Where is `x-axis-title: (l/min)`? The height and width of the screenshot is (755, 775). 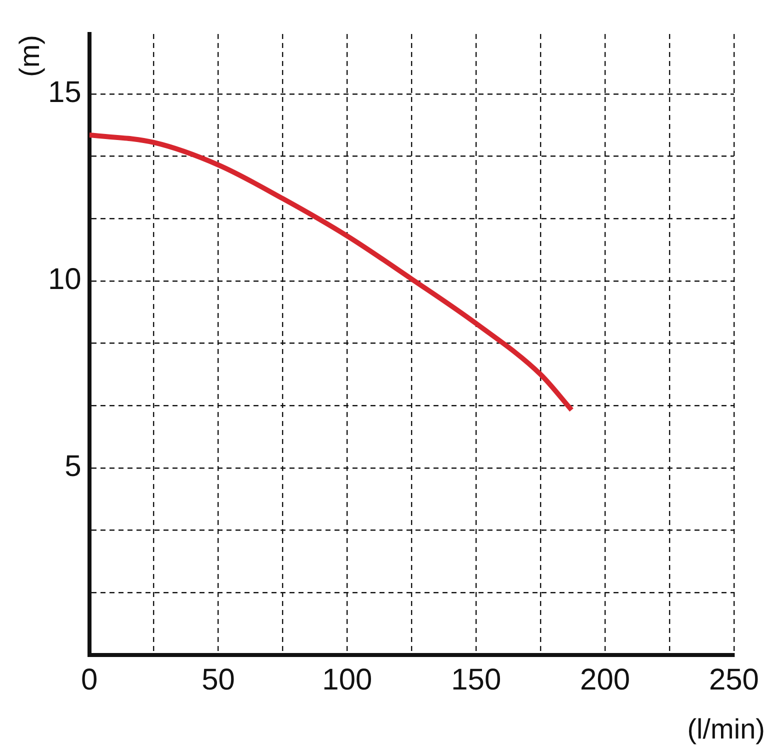 x-axis-title: (l/min) is located at coordinates (726, 729).